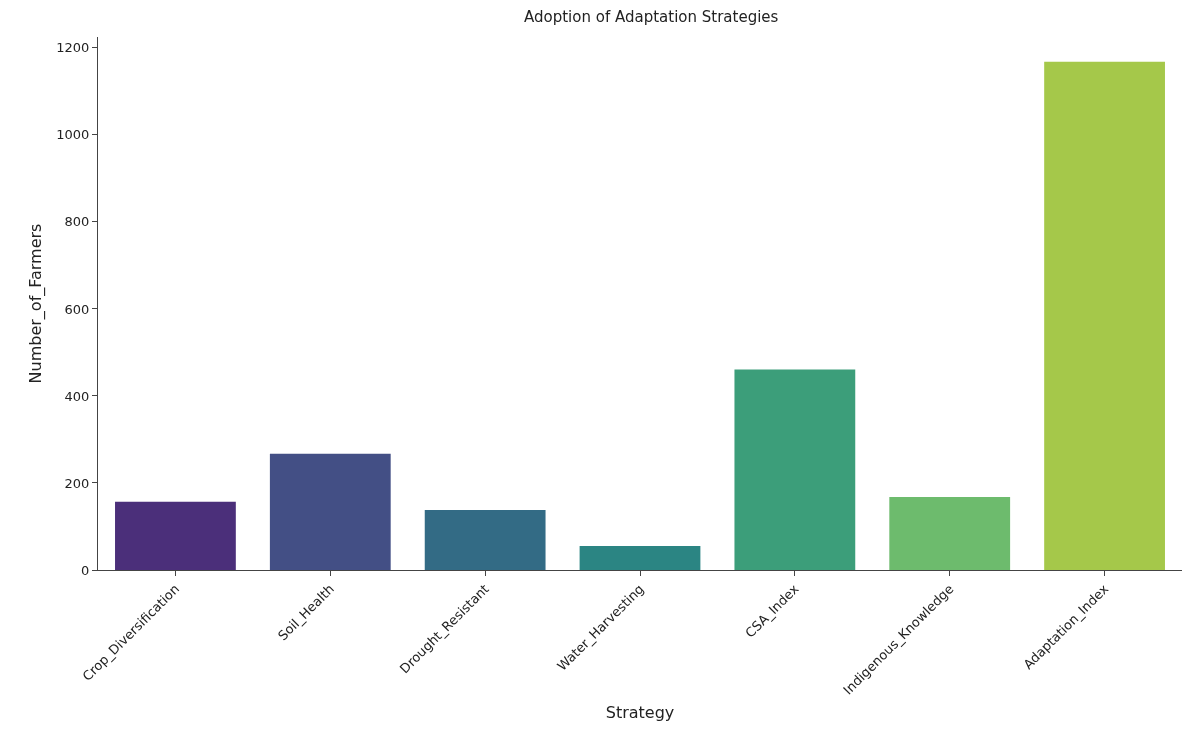 The height and width of the screenshot is (747, 1184). What do you see at coordinates (640, 713) in the screenshot?
I see `x-axis-title: Strategy` at bounding box center [640, 713].